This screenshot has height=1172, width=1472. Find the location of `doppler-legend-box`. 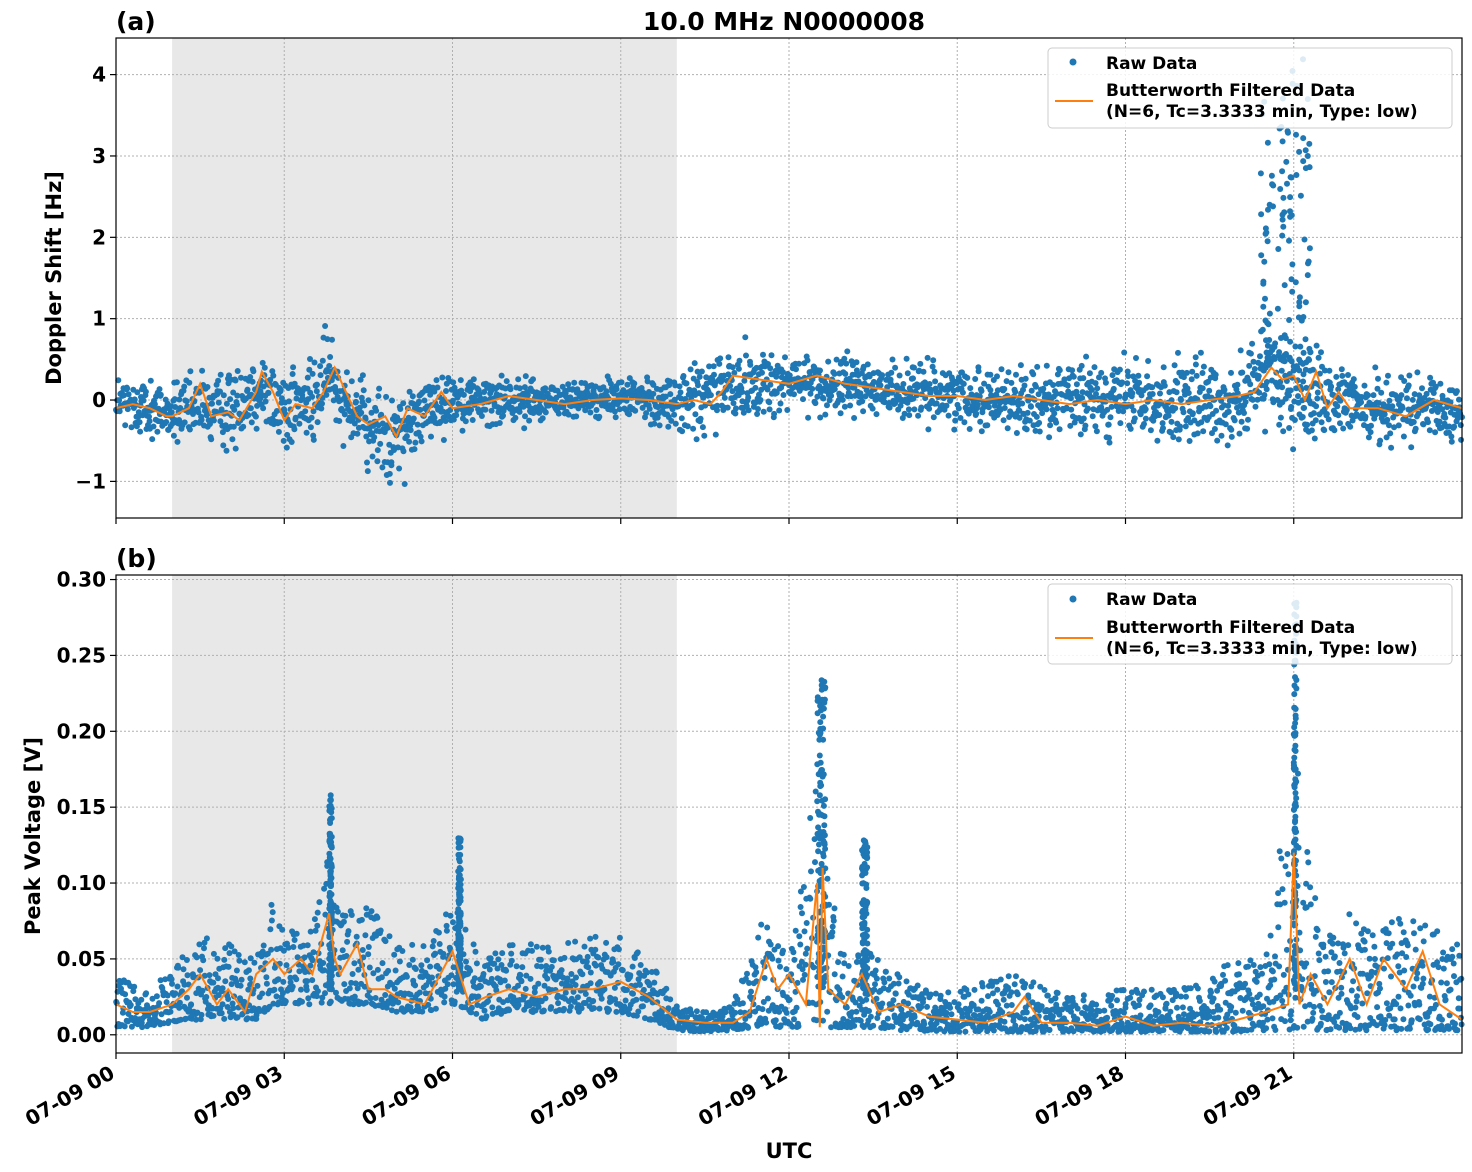

doppler-legend-box is located at coordinates (1250, 88).